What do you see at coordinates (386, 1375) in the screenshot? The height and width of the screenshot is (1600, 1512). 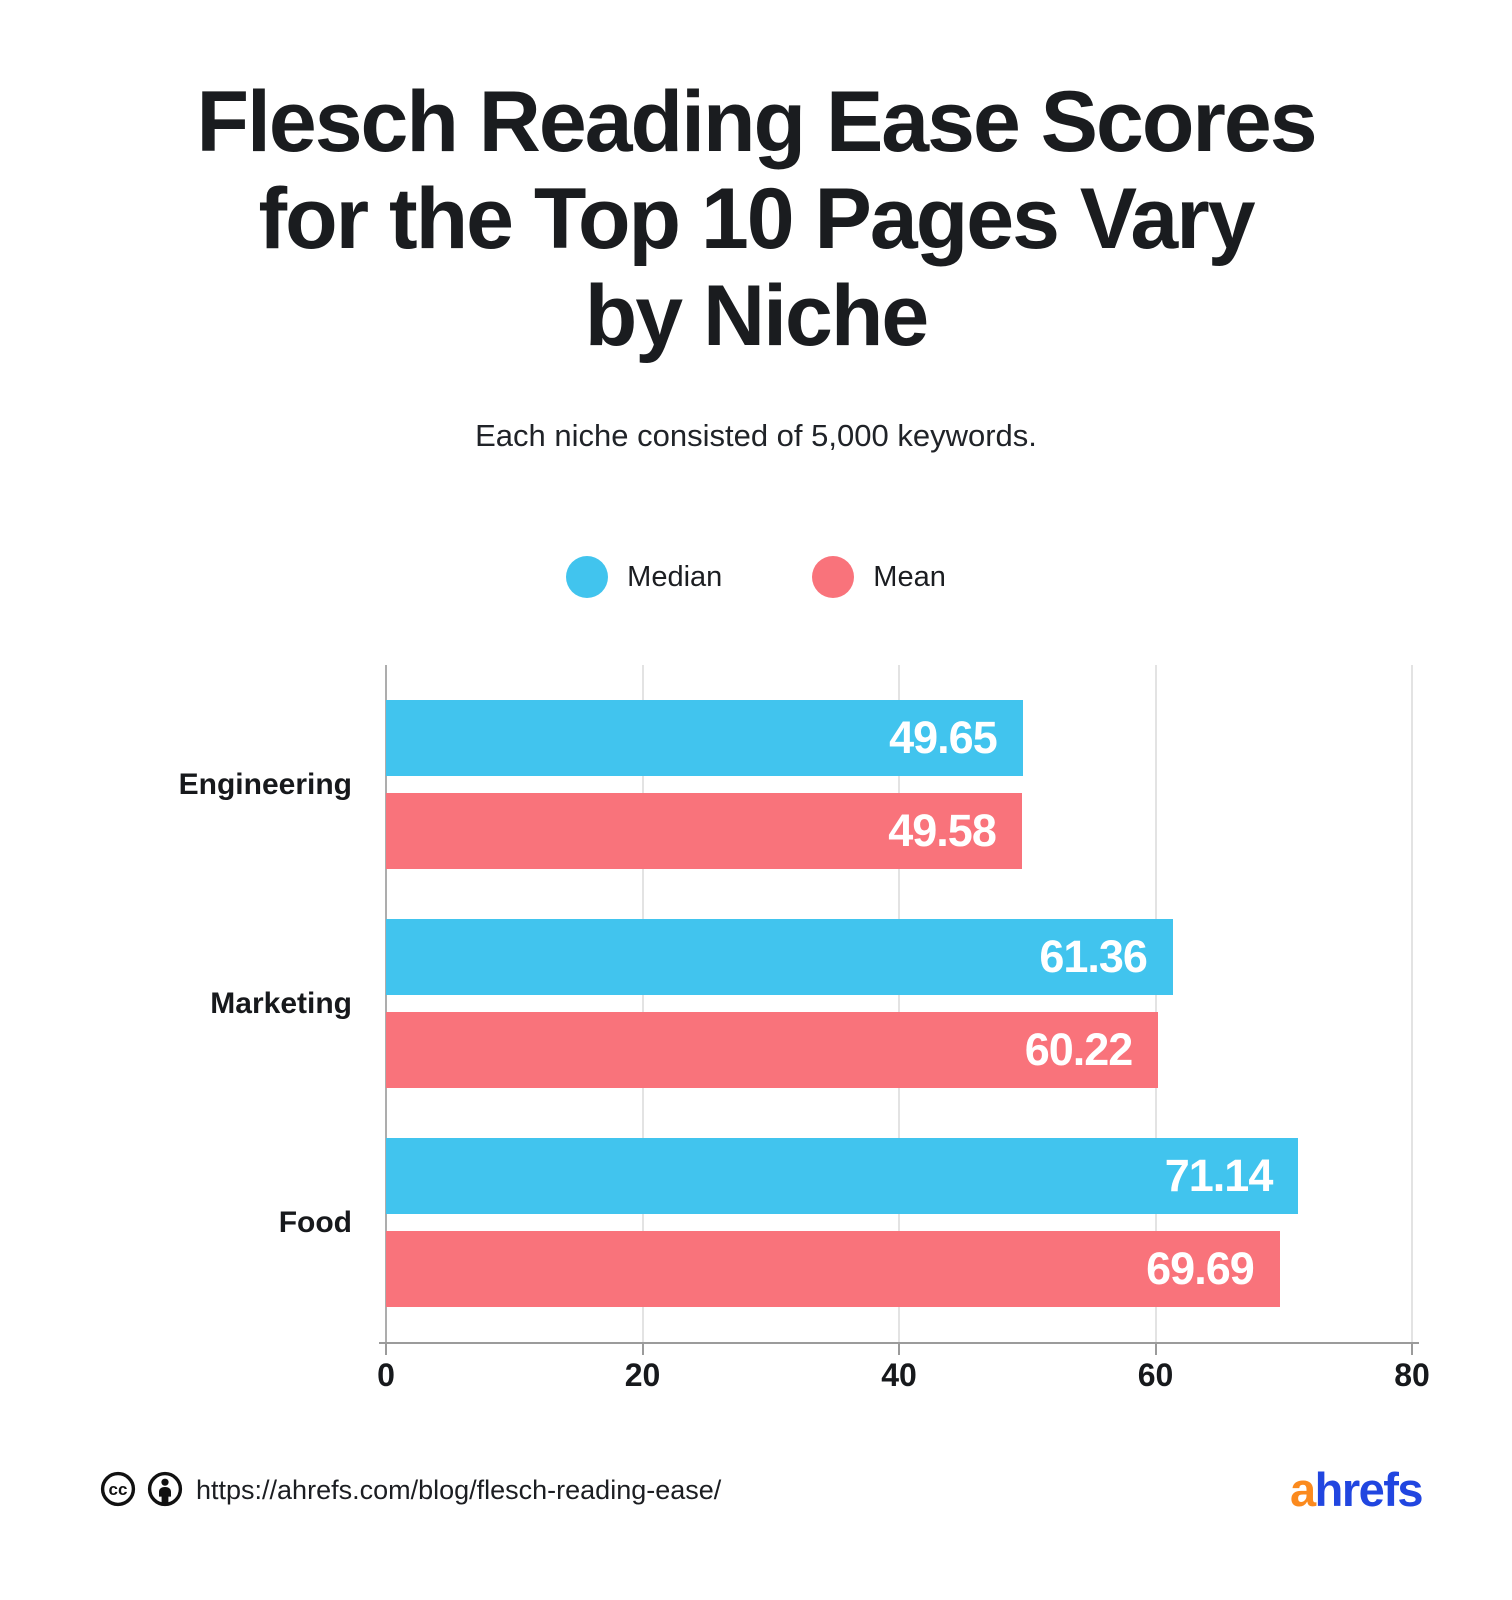 I see `x-tick-label-0: 0` at bounding box center [386, 1375].